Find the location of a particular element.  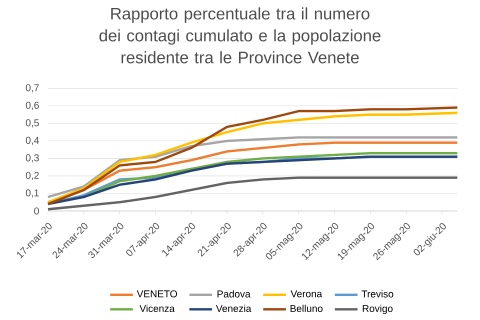

legend-label: Rovigo is located at coordinates (377, 309).